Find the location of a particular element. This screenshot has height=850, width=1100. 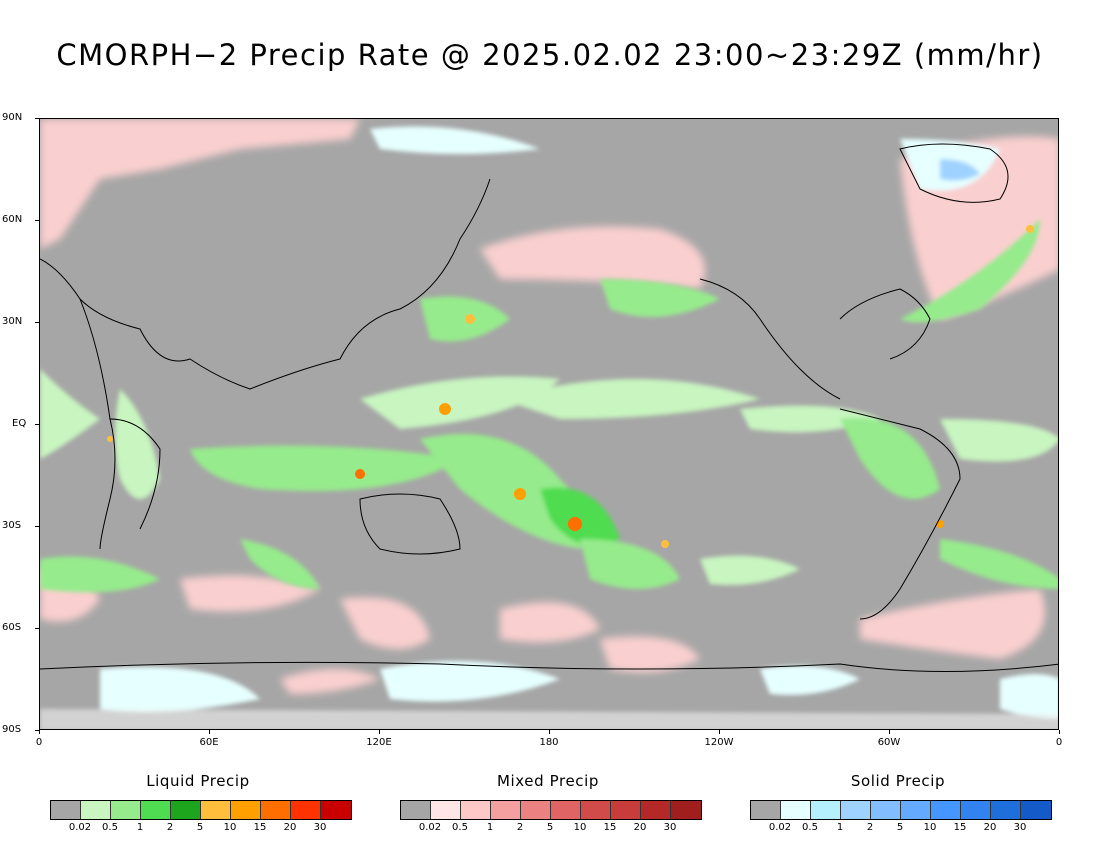

lon-label-120e: 120E is located at coordinates (379, 742).